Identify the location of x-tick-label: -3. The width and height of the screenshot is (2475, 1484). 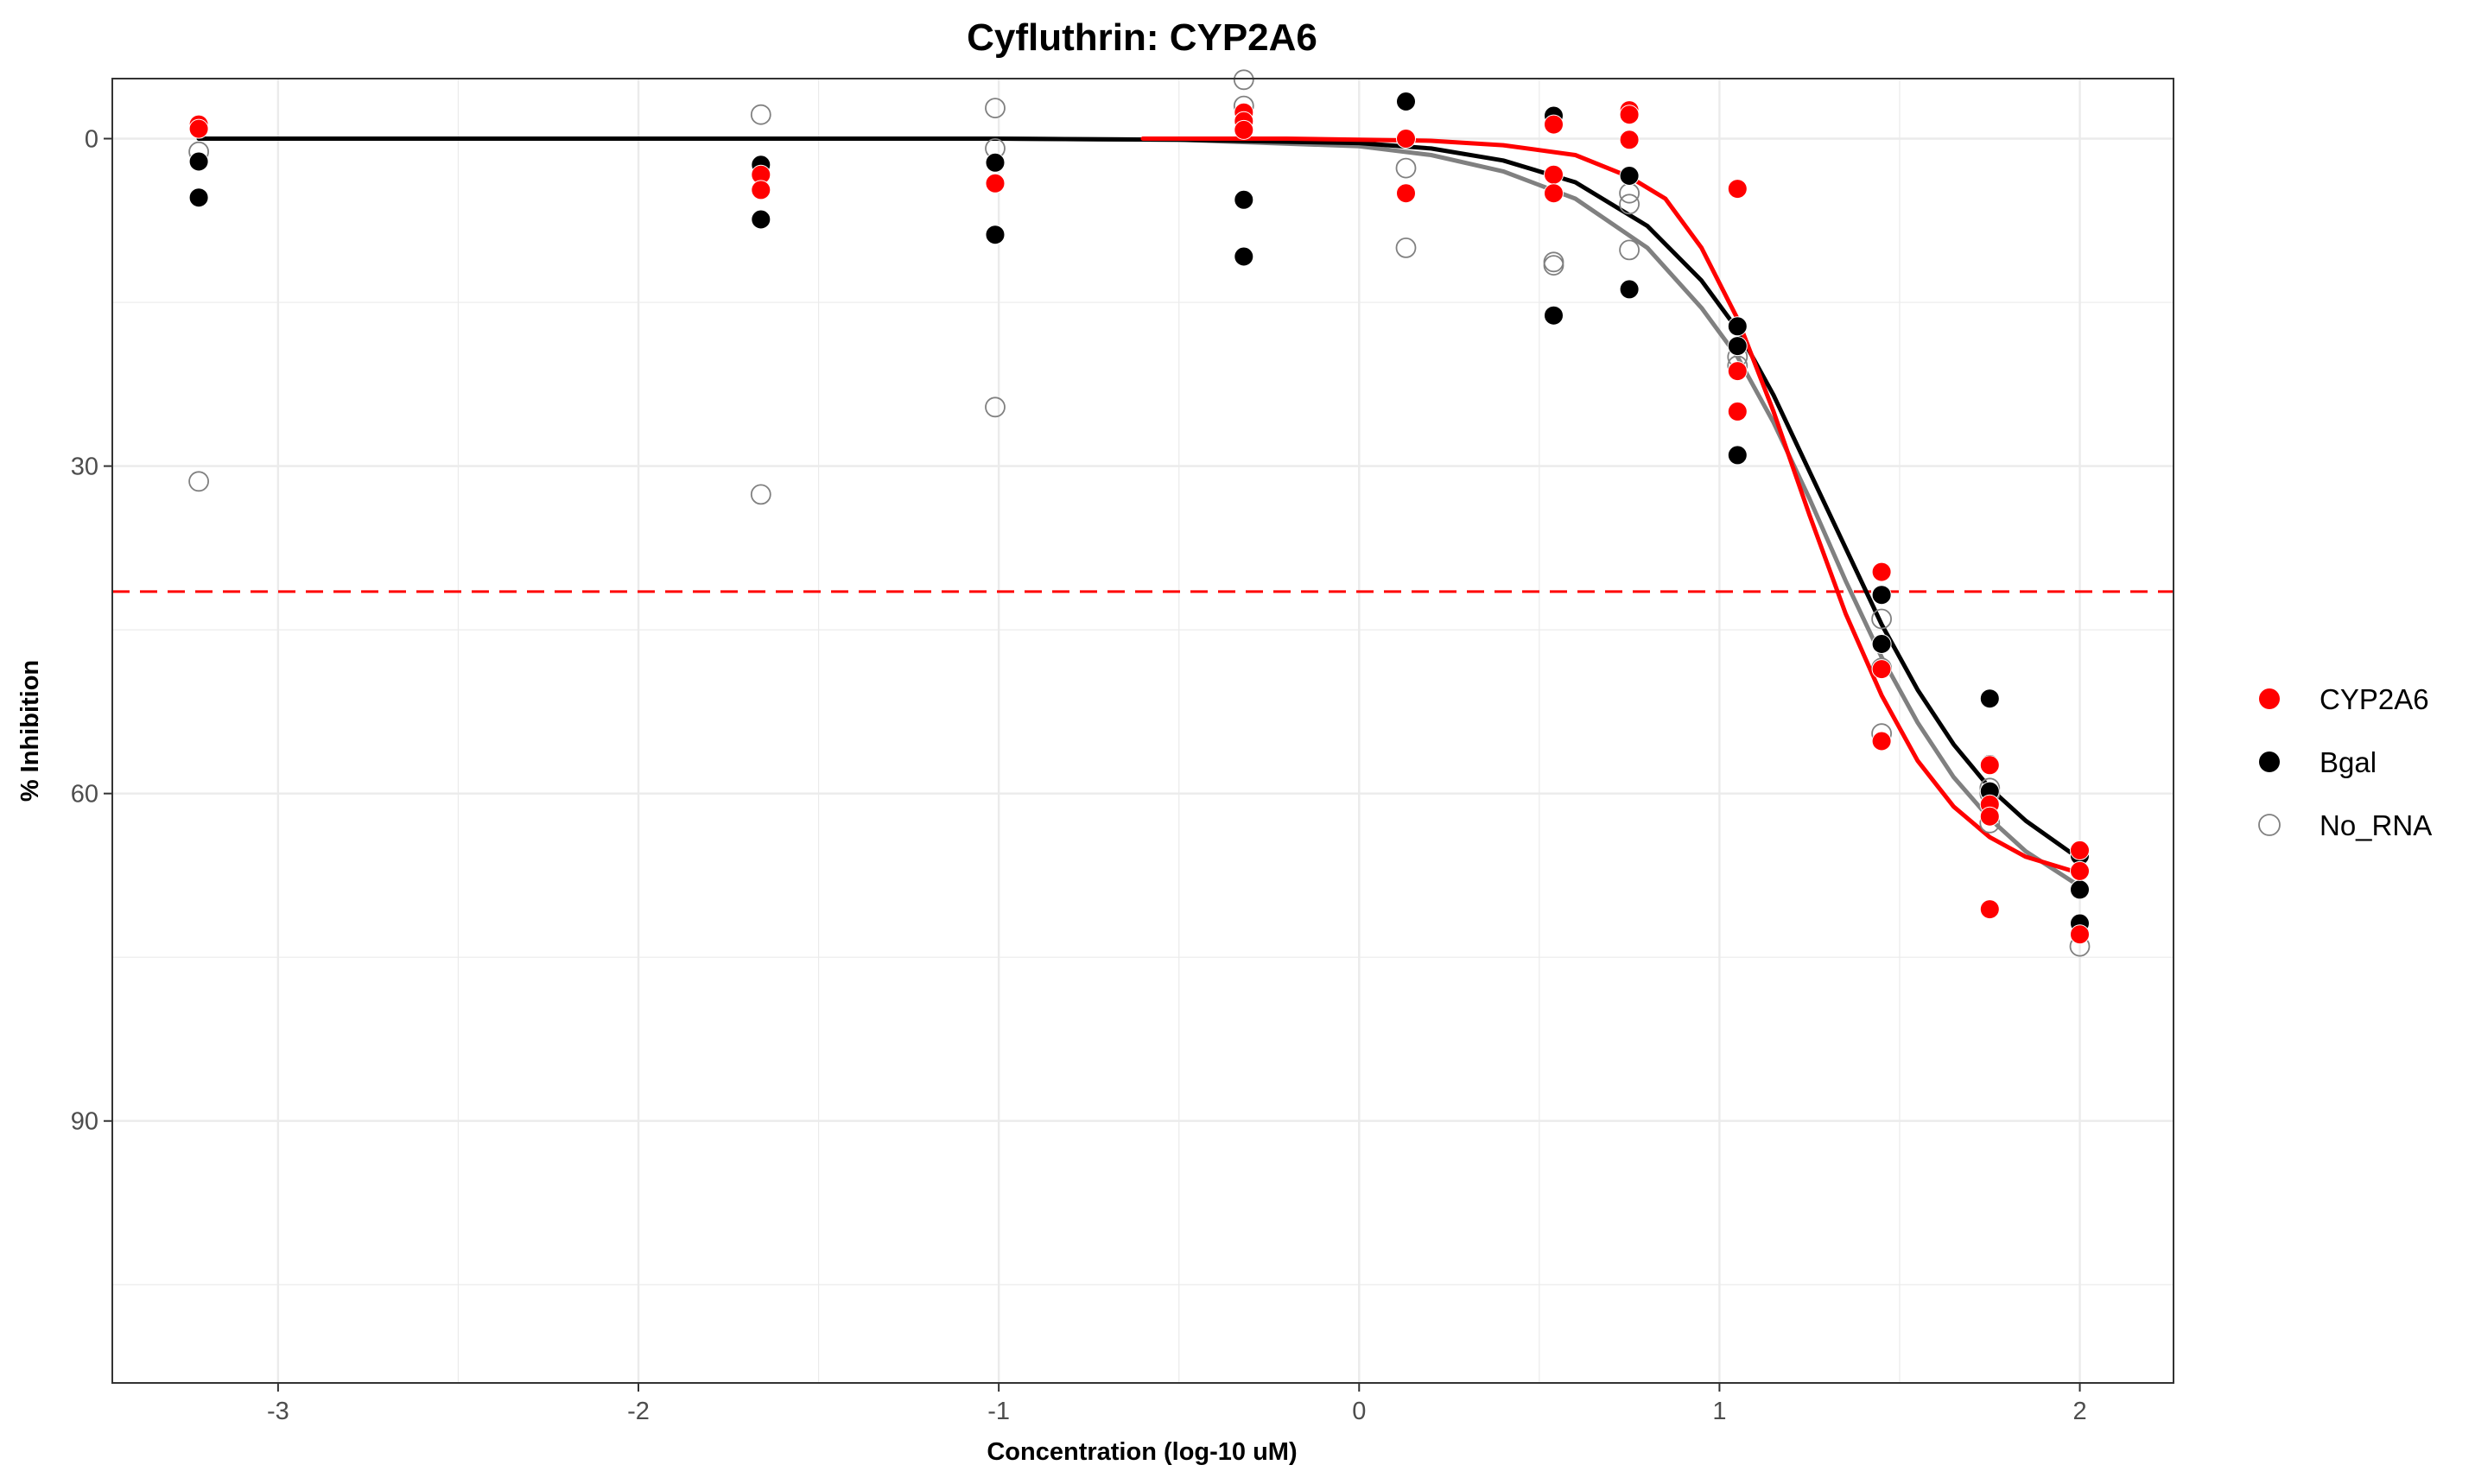
(278, 1411).